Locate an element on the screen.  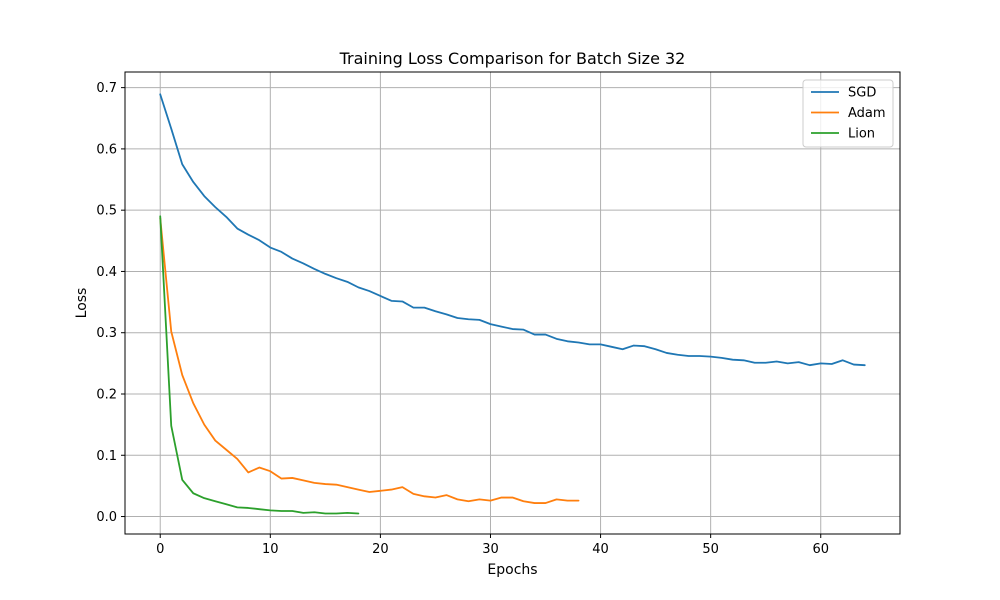
x-tick-label: 10 is located at coordinates (270, 549).